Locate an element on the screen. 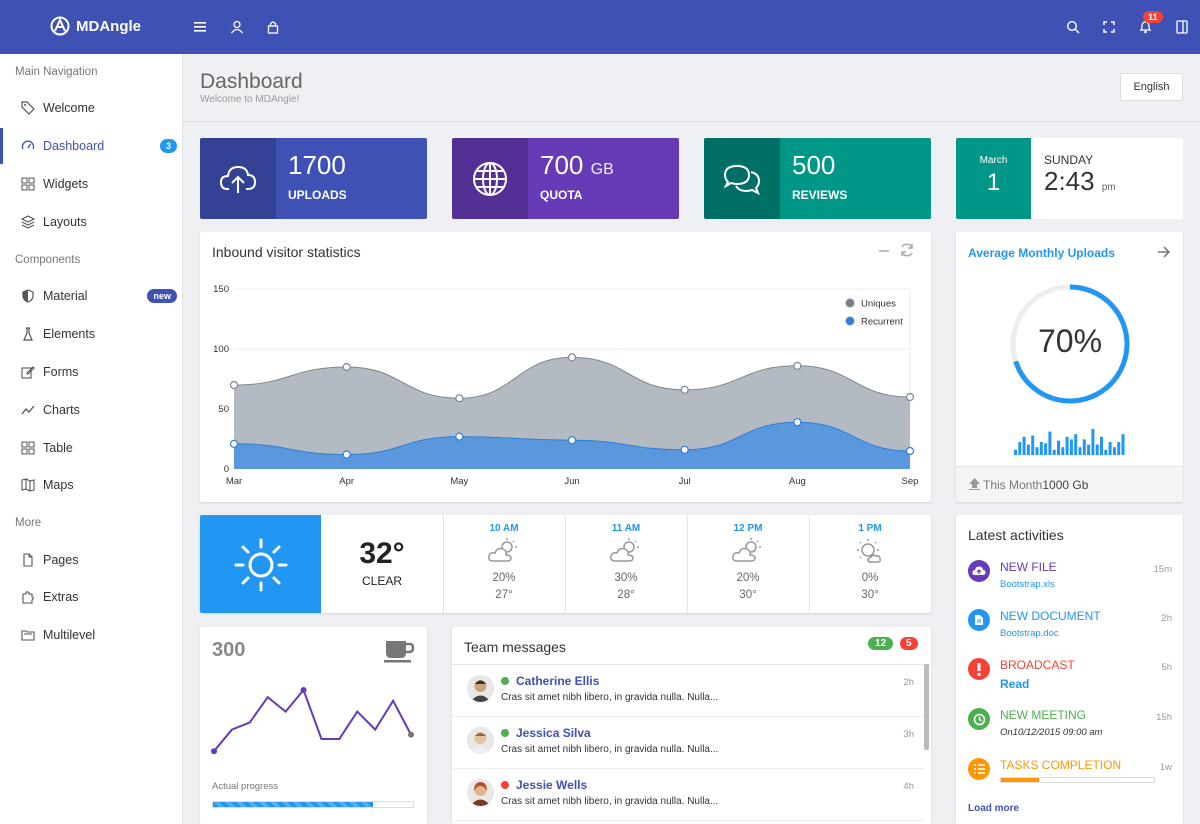 The image size is (1200, 824). sidebar-item-table: Table is located at coordinates (91, 448).